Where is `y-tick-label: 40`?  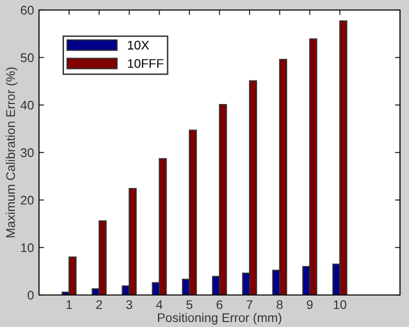 y-tick-label: 40 is located at coordinates (27, 105).